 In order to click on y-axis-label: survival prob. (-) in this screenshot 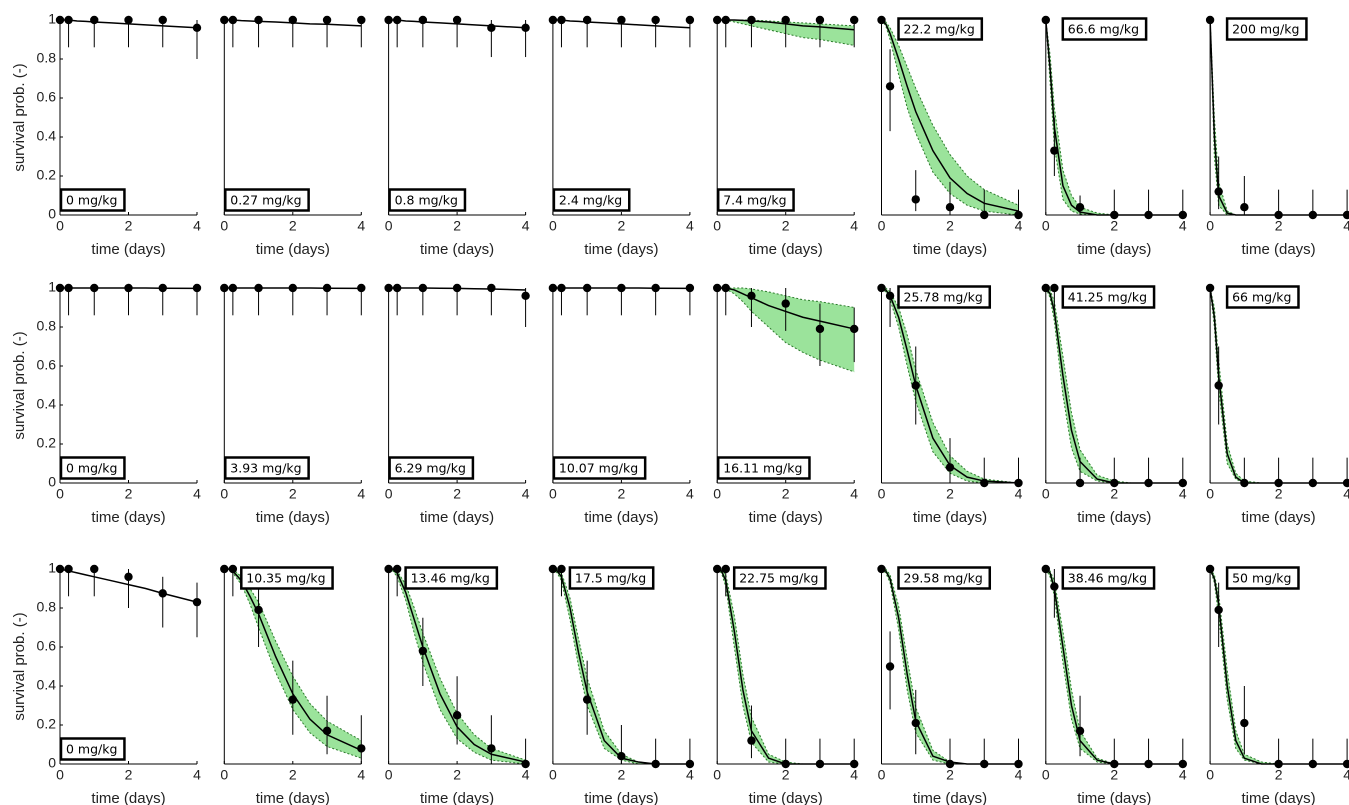, I will do `click(19, 385)`.